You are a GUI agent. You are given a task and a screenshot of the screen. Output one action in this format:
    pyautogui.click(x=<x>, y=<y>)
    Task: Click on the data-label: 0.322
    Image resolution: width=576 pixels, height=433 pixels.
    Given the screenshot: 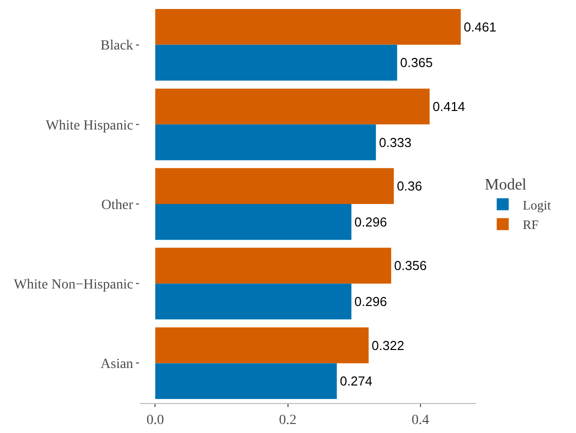 What is the action you would take?
    pyautogui.click(x=388, y=345)
    